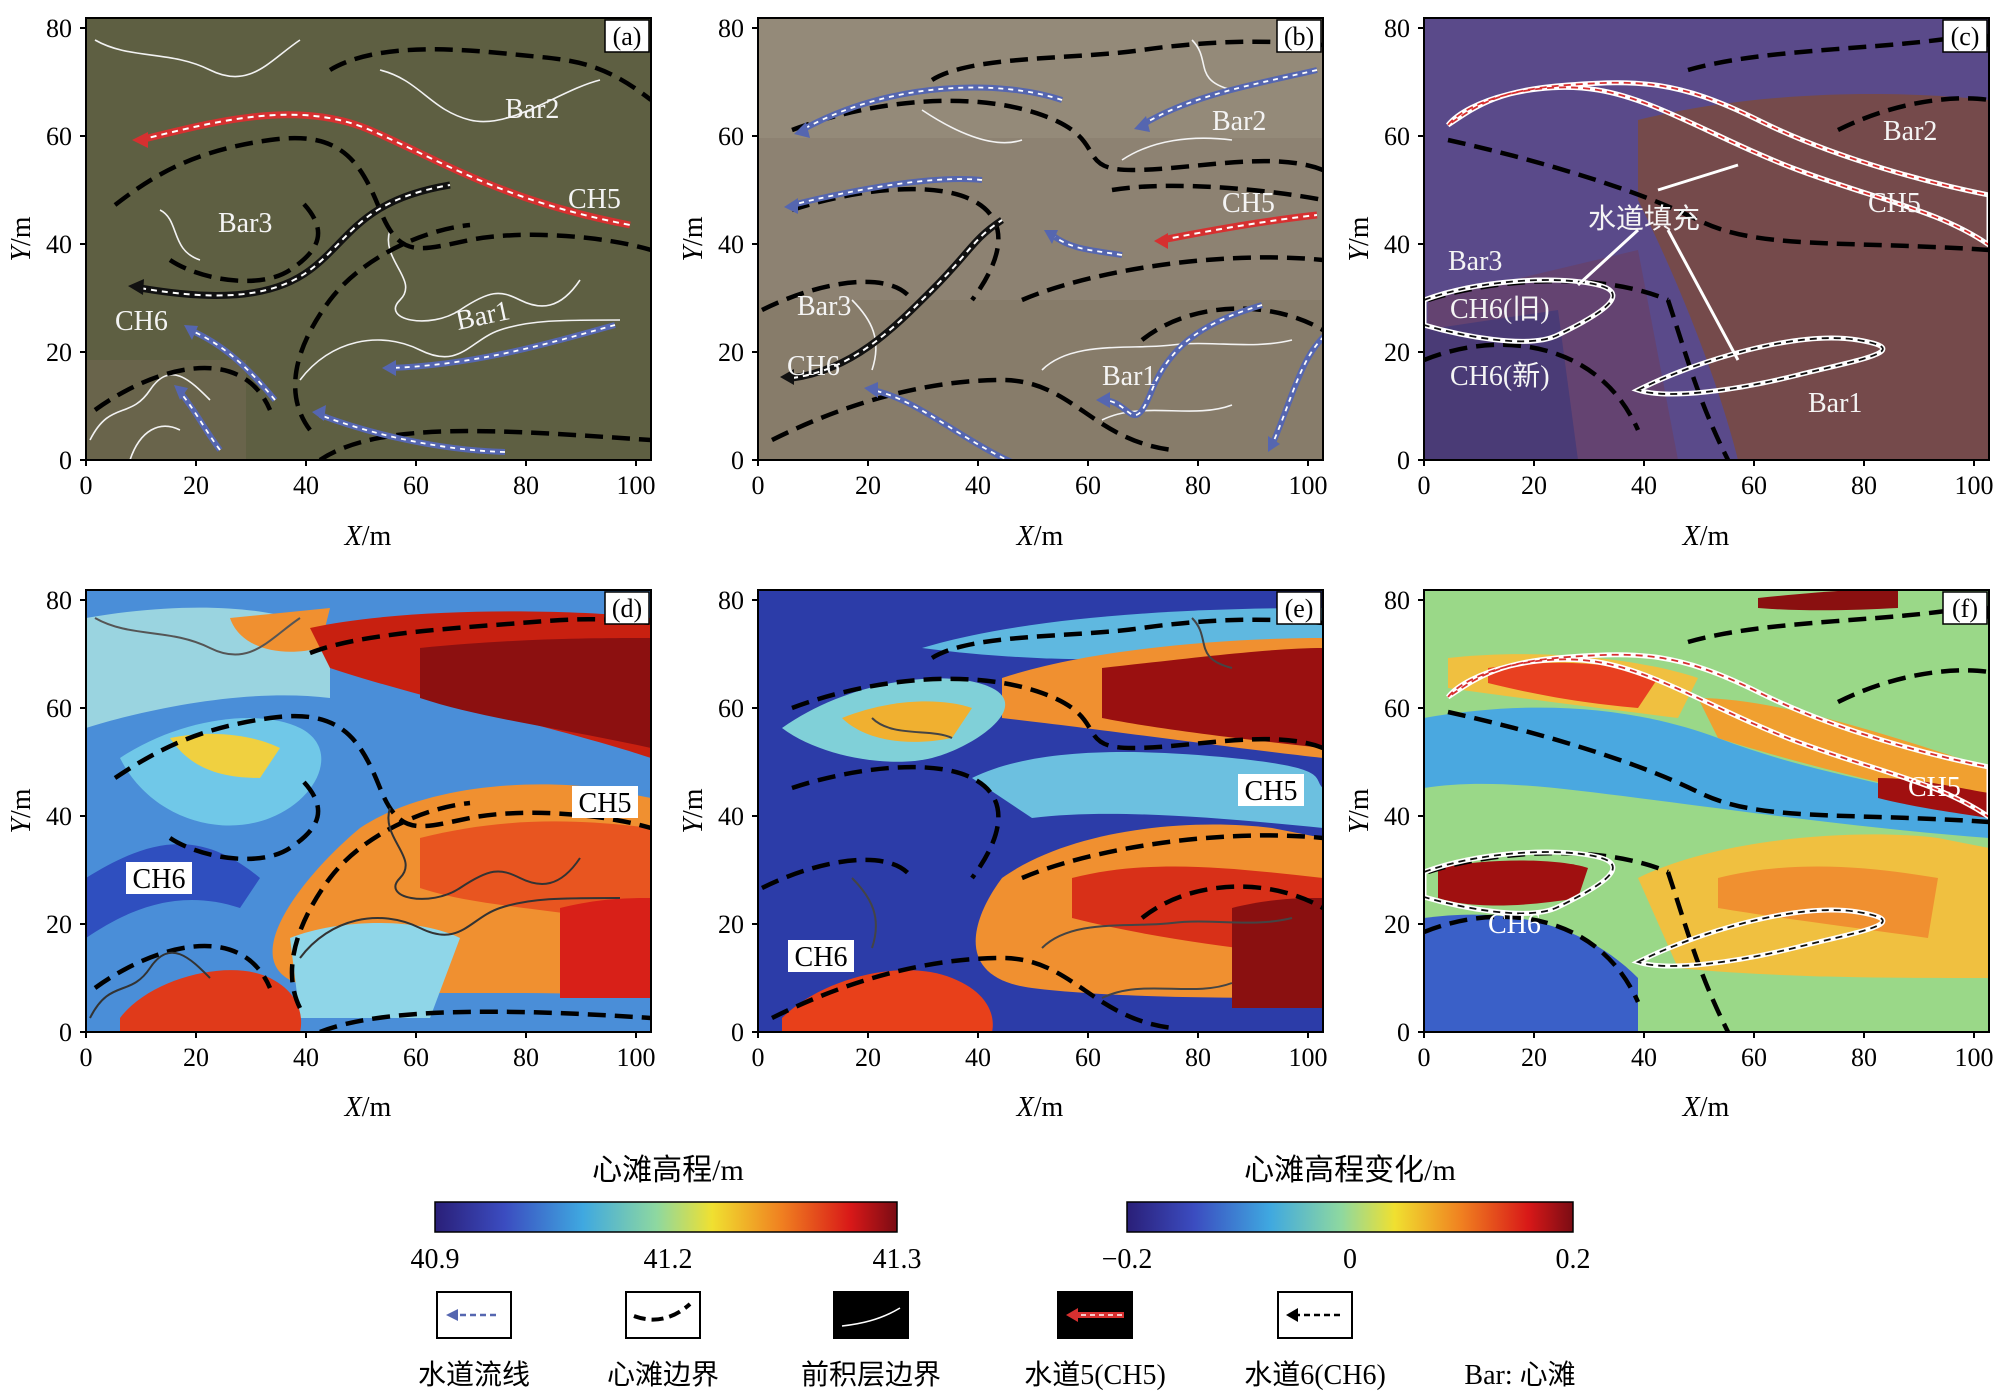 The image size is (2008, 1397). Describe the element at coordinates (140, 140) in the screenshot. I see `ch5-arrow-head-a` at that location.